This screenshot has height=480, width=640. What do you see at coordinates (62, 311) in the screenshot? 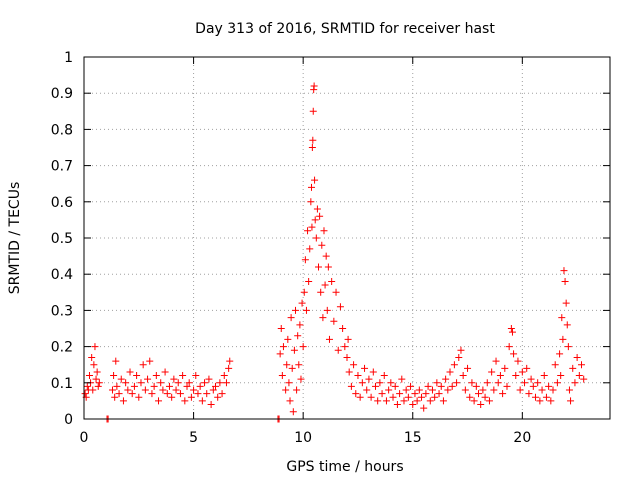
I see `y-tick-label: 0.3` at bounding box center [62, 311].